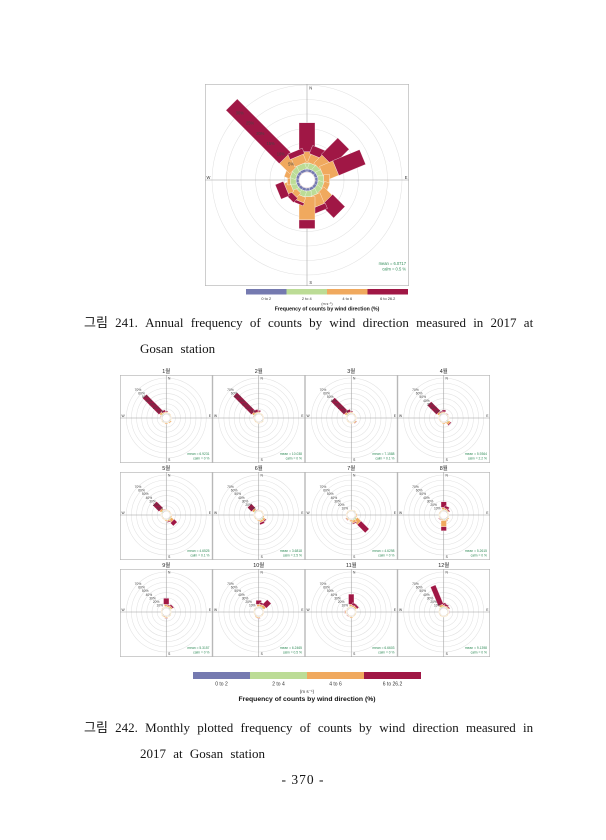  Describe the element at coordinates (444, 468) in the screenshot. I see `month-title-8: 8월` at that location.